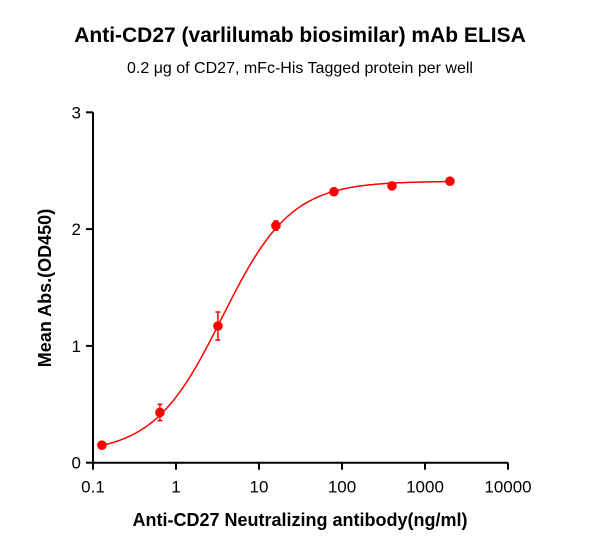 The width and height of the screenshot is (600, 554). I want to click on y-tick-label: 3, so click(76, 112).